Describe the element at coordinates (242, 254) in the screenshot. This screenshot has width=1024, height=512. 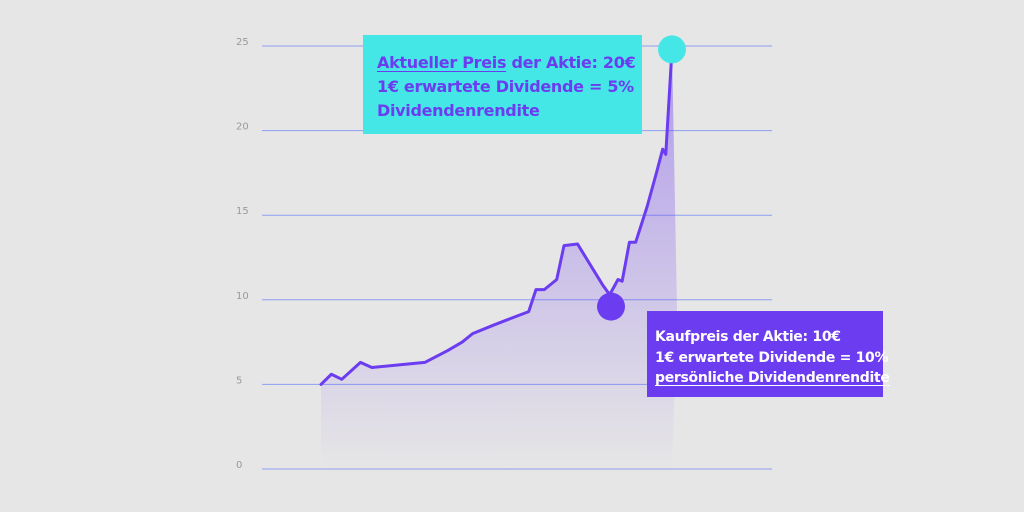
I see `y-axis-tick-labels: 0 5 10 15 20 25` at that location.